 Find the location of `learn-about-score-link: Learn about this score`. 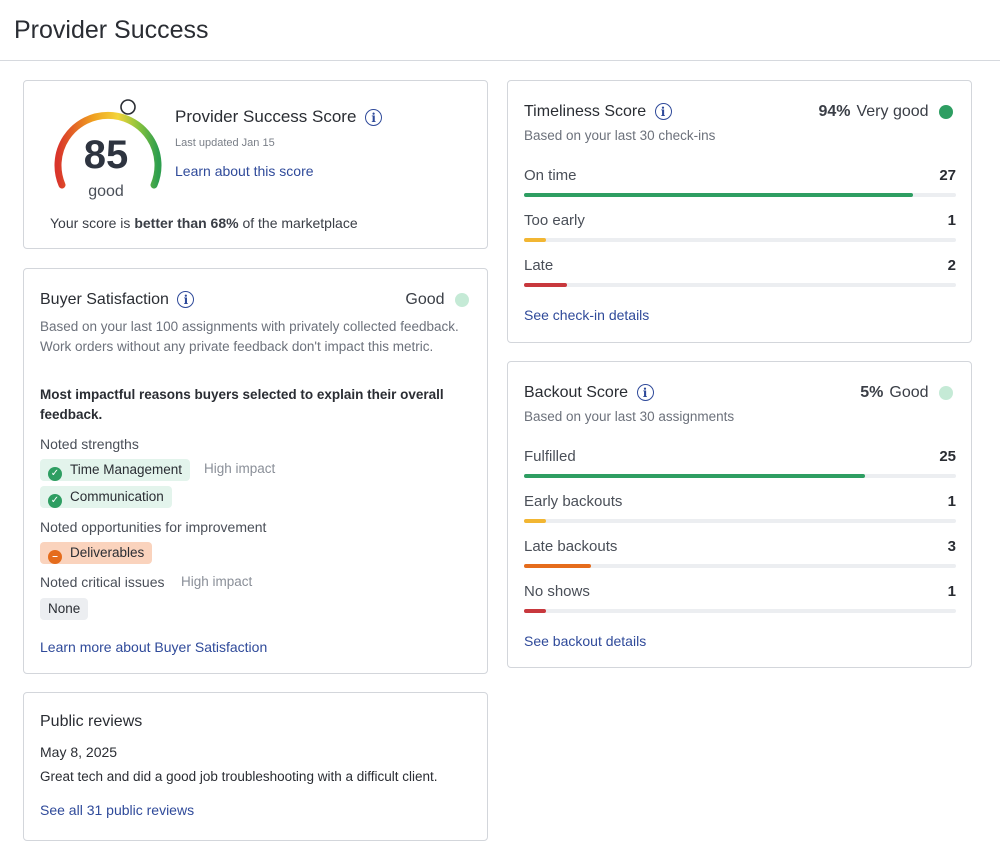

learn-about-score-link: Learn about this score is located at coordinates (244, 171).